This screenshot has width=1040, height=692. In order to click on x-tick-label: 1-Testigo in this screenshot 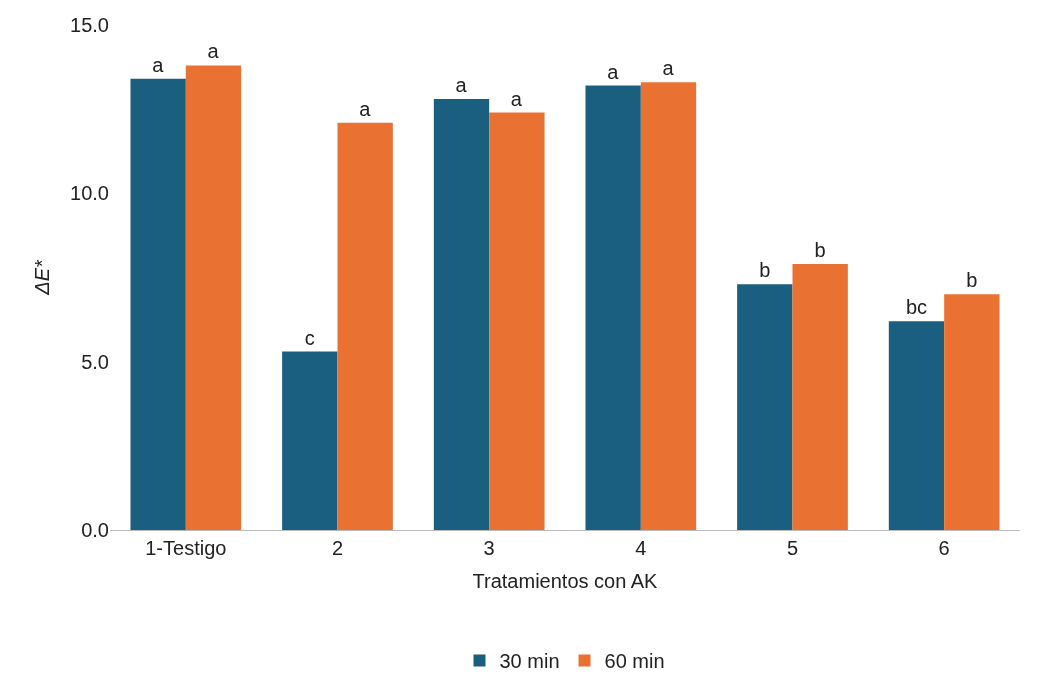, I will do `click(186, 548)`.